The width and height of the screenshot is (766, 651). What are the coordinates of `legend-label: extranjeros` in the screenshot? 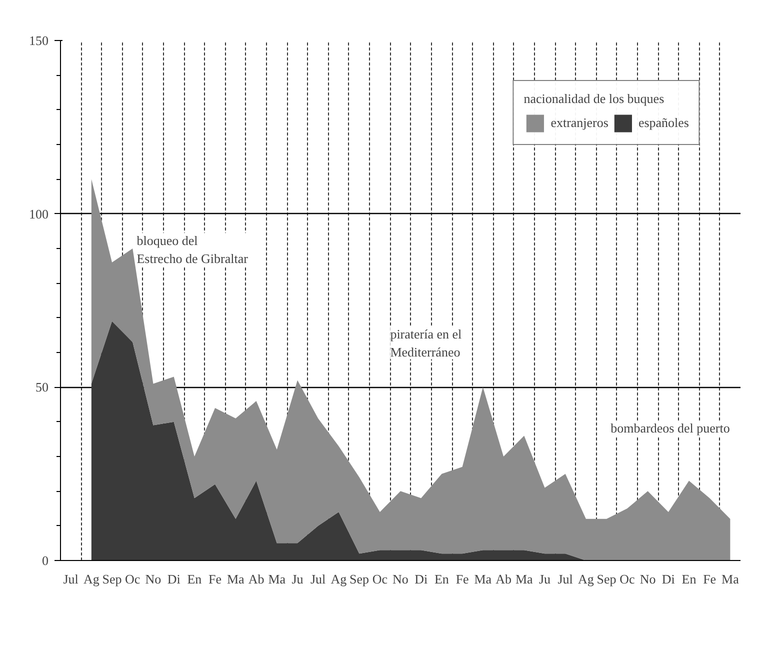 It's located at (579, 123).